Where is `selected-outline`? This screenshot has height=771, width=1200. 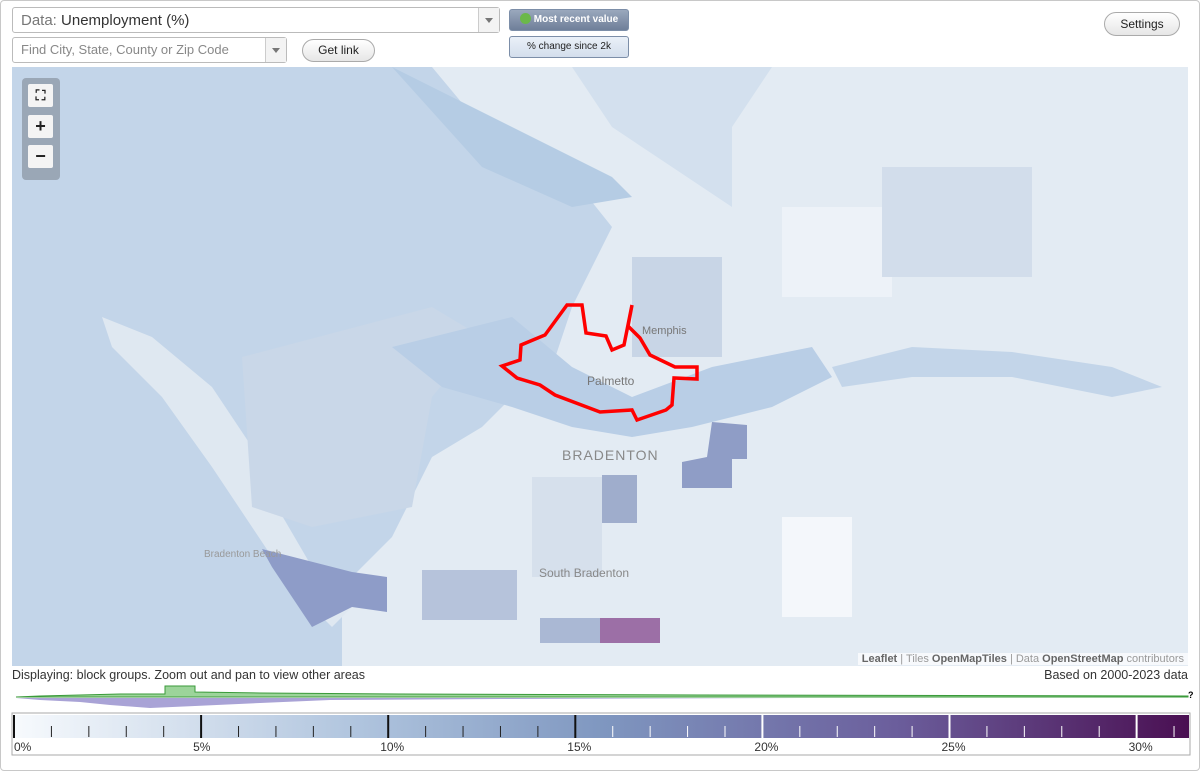
selected-outline is located at coordinates (598, 363).